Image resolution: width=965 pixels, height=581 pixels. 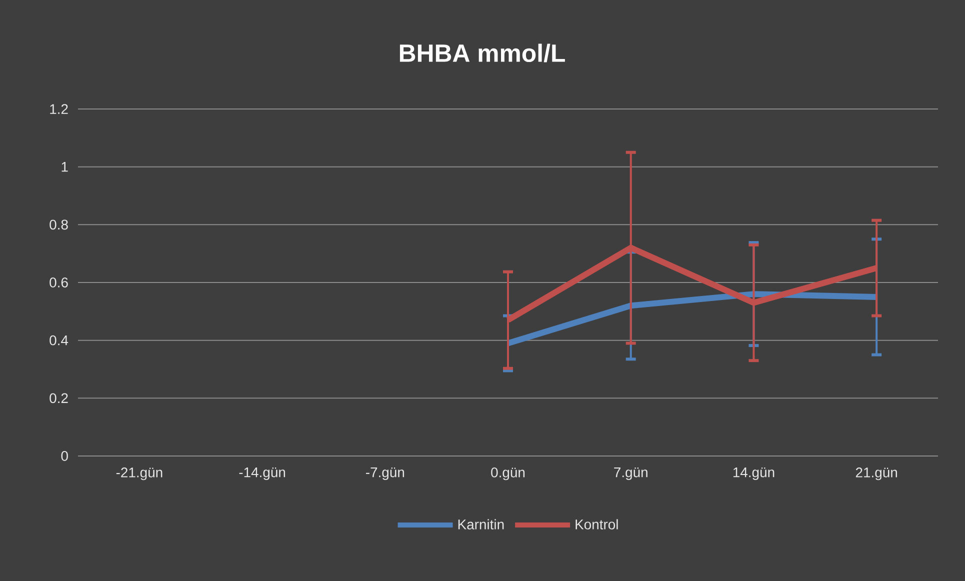 I want to click on y-tick-label: 0.8, so click(x=59, y=225).